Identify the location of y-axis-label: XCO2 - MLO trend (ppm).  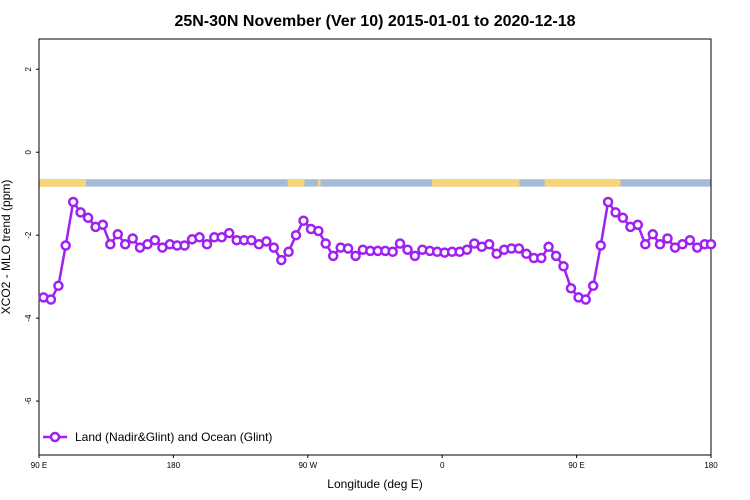
(6, 247).